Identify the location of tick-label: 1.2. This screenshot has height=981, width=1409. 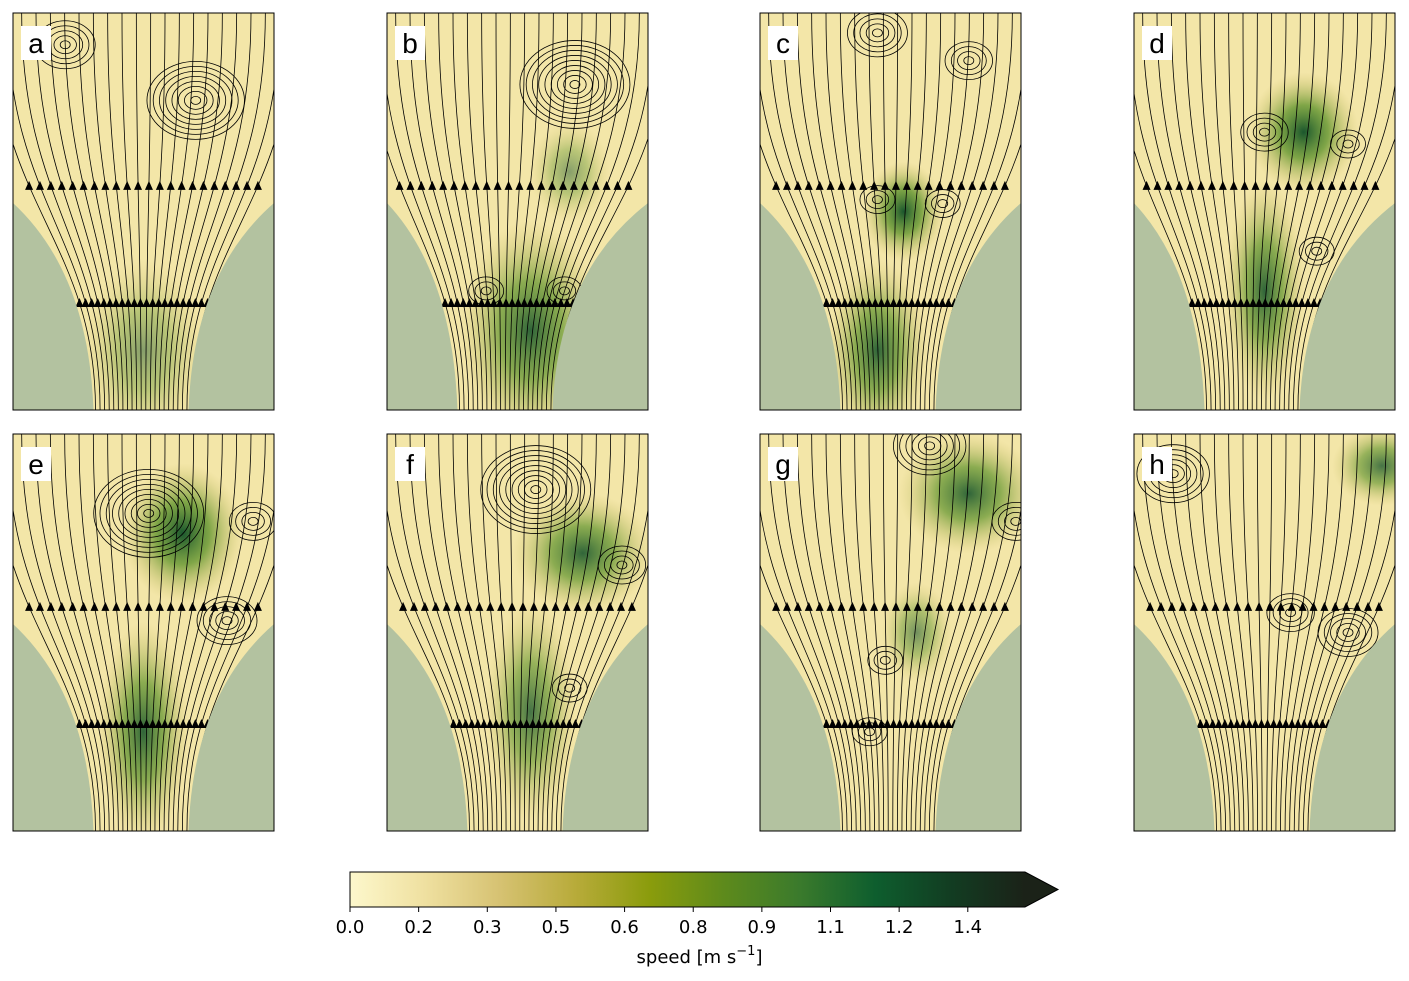
(899, 927).